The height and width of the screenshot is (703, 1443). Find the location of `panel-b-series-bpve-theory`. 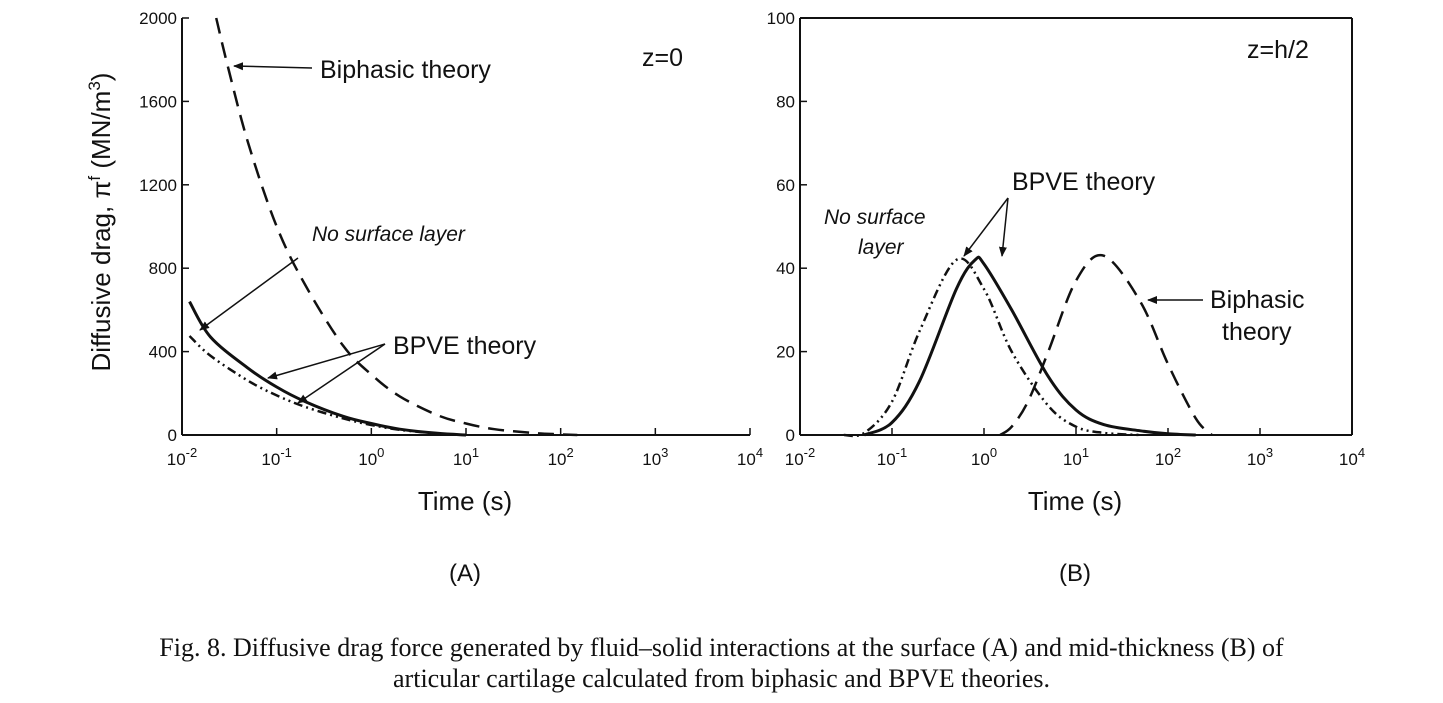

panel-b-series-bpve-theory is located at coordinates (1029, 346).